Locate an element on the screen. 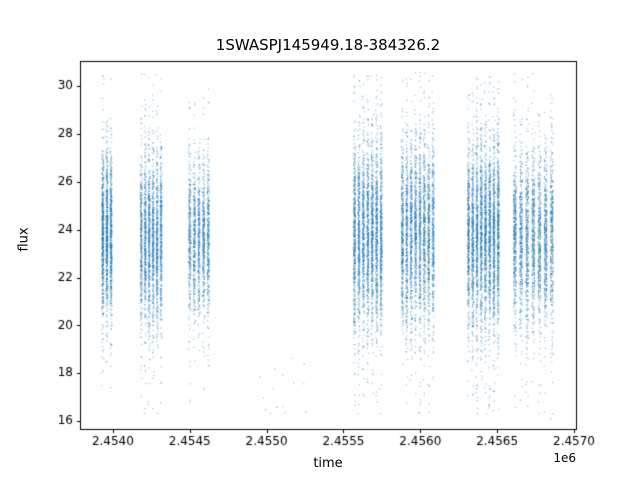  y-axis-label: flux is located at coordinates (24, 239).